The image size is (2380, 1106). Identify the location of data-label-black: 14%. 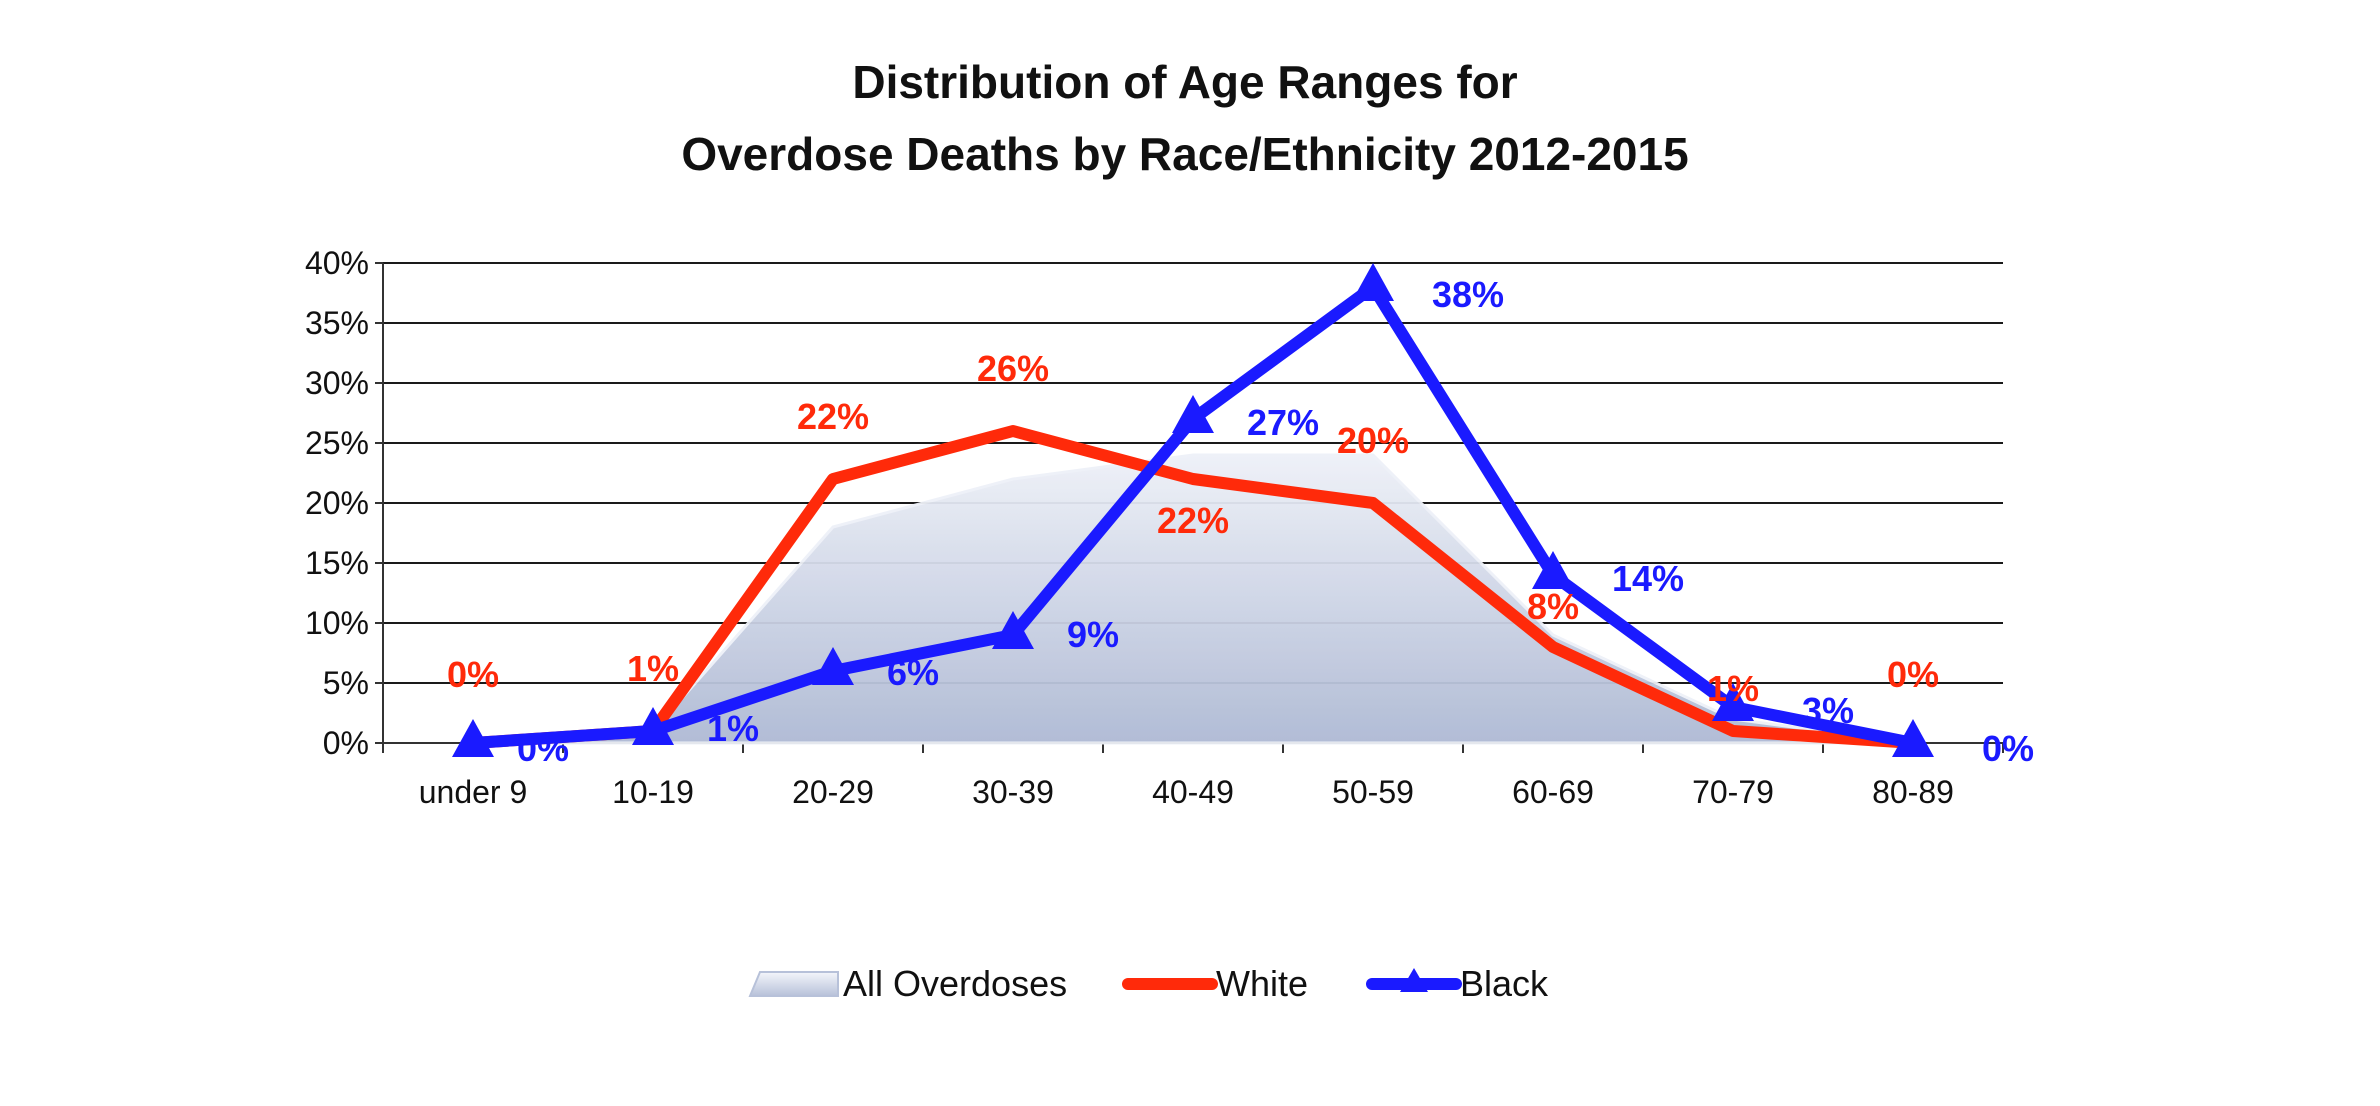
(1648, 578).